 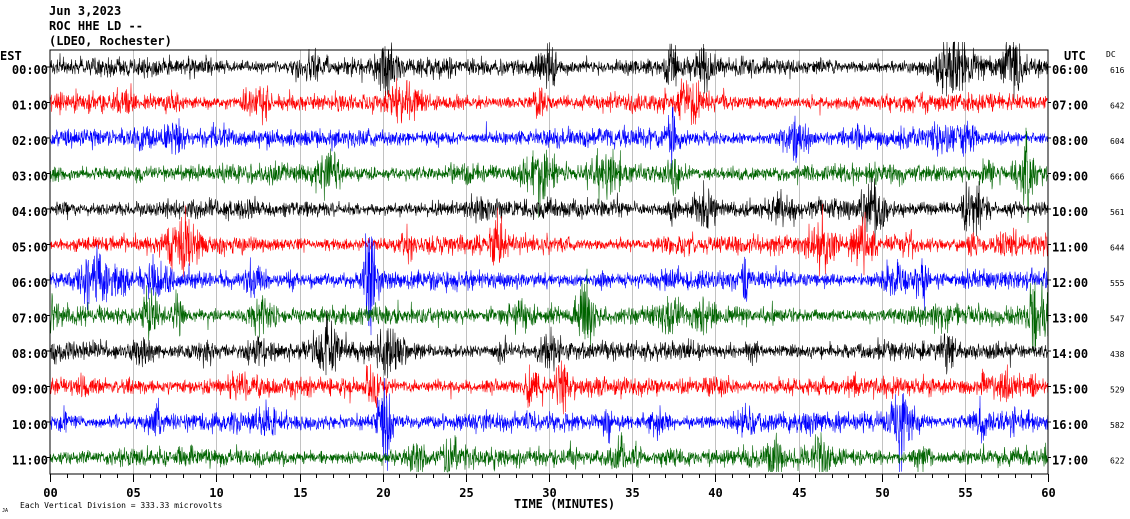 What do you see at coordinates (30, 461) in the screenshot?
I see `est-time-label: 11:00` at bounding box center [30, 461].